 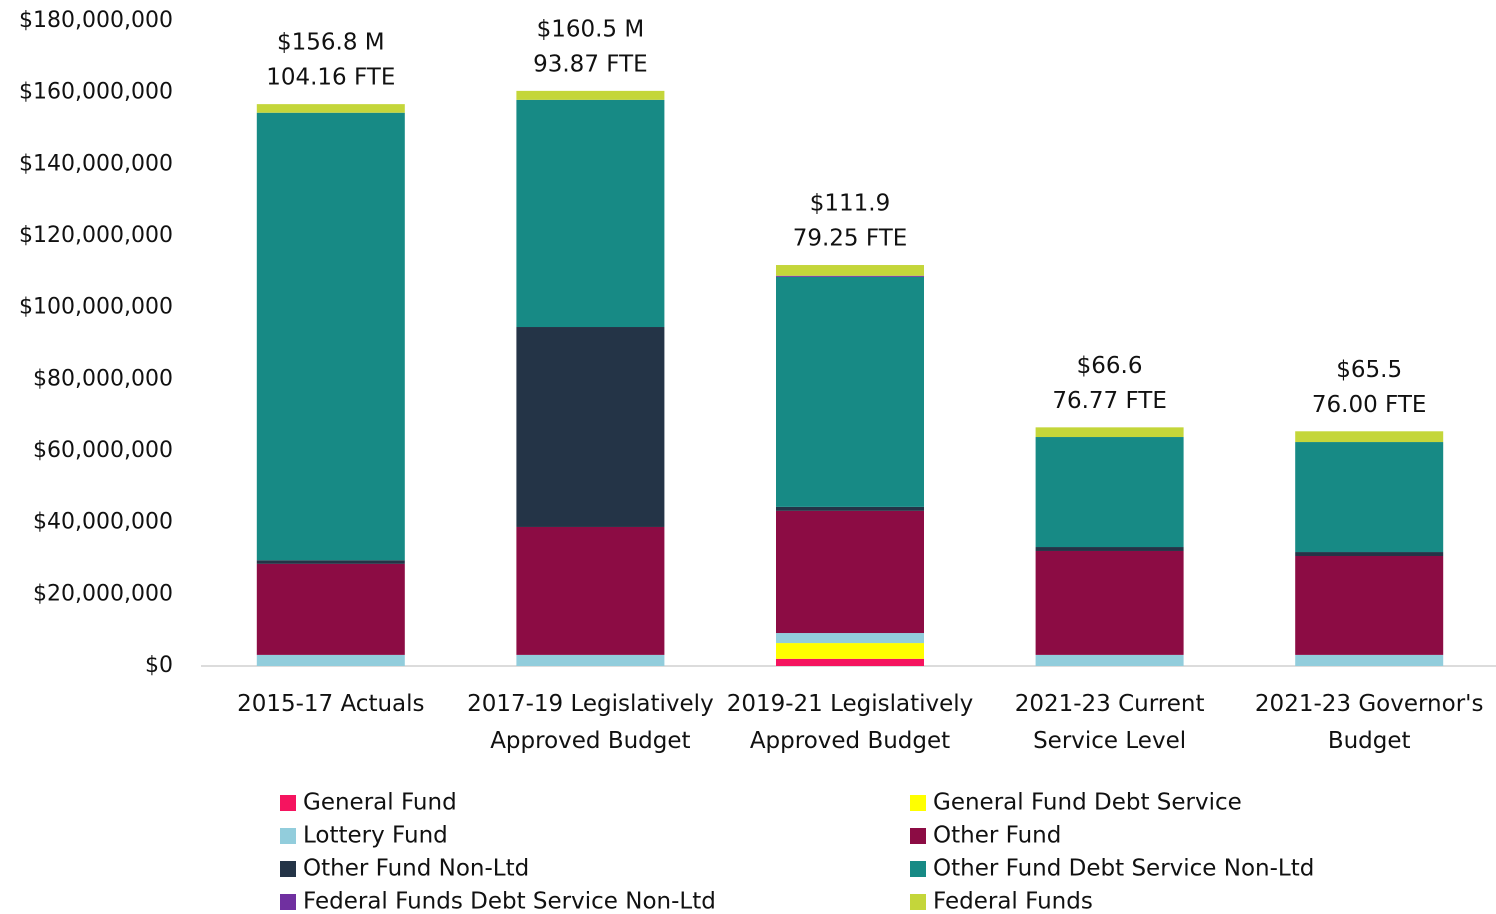 What do you see at coordinates (509, 901) in the screenshot?
I see `legend-label: Federal Funds Debt Service Non-Ltd` at bounding box center [509, 901].